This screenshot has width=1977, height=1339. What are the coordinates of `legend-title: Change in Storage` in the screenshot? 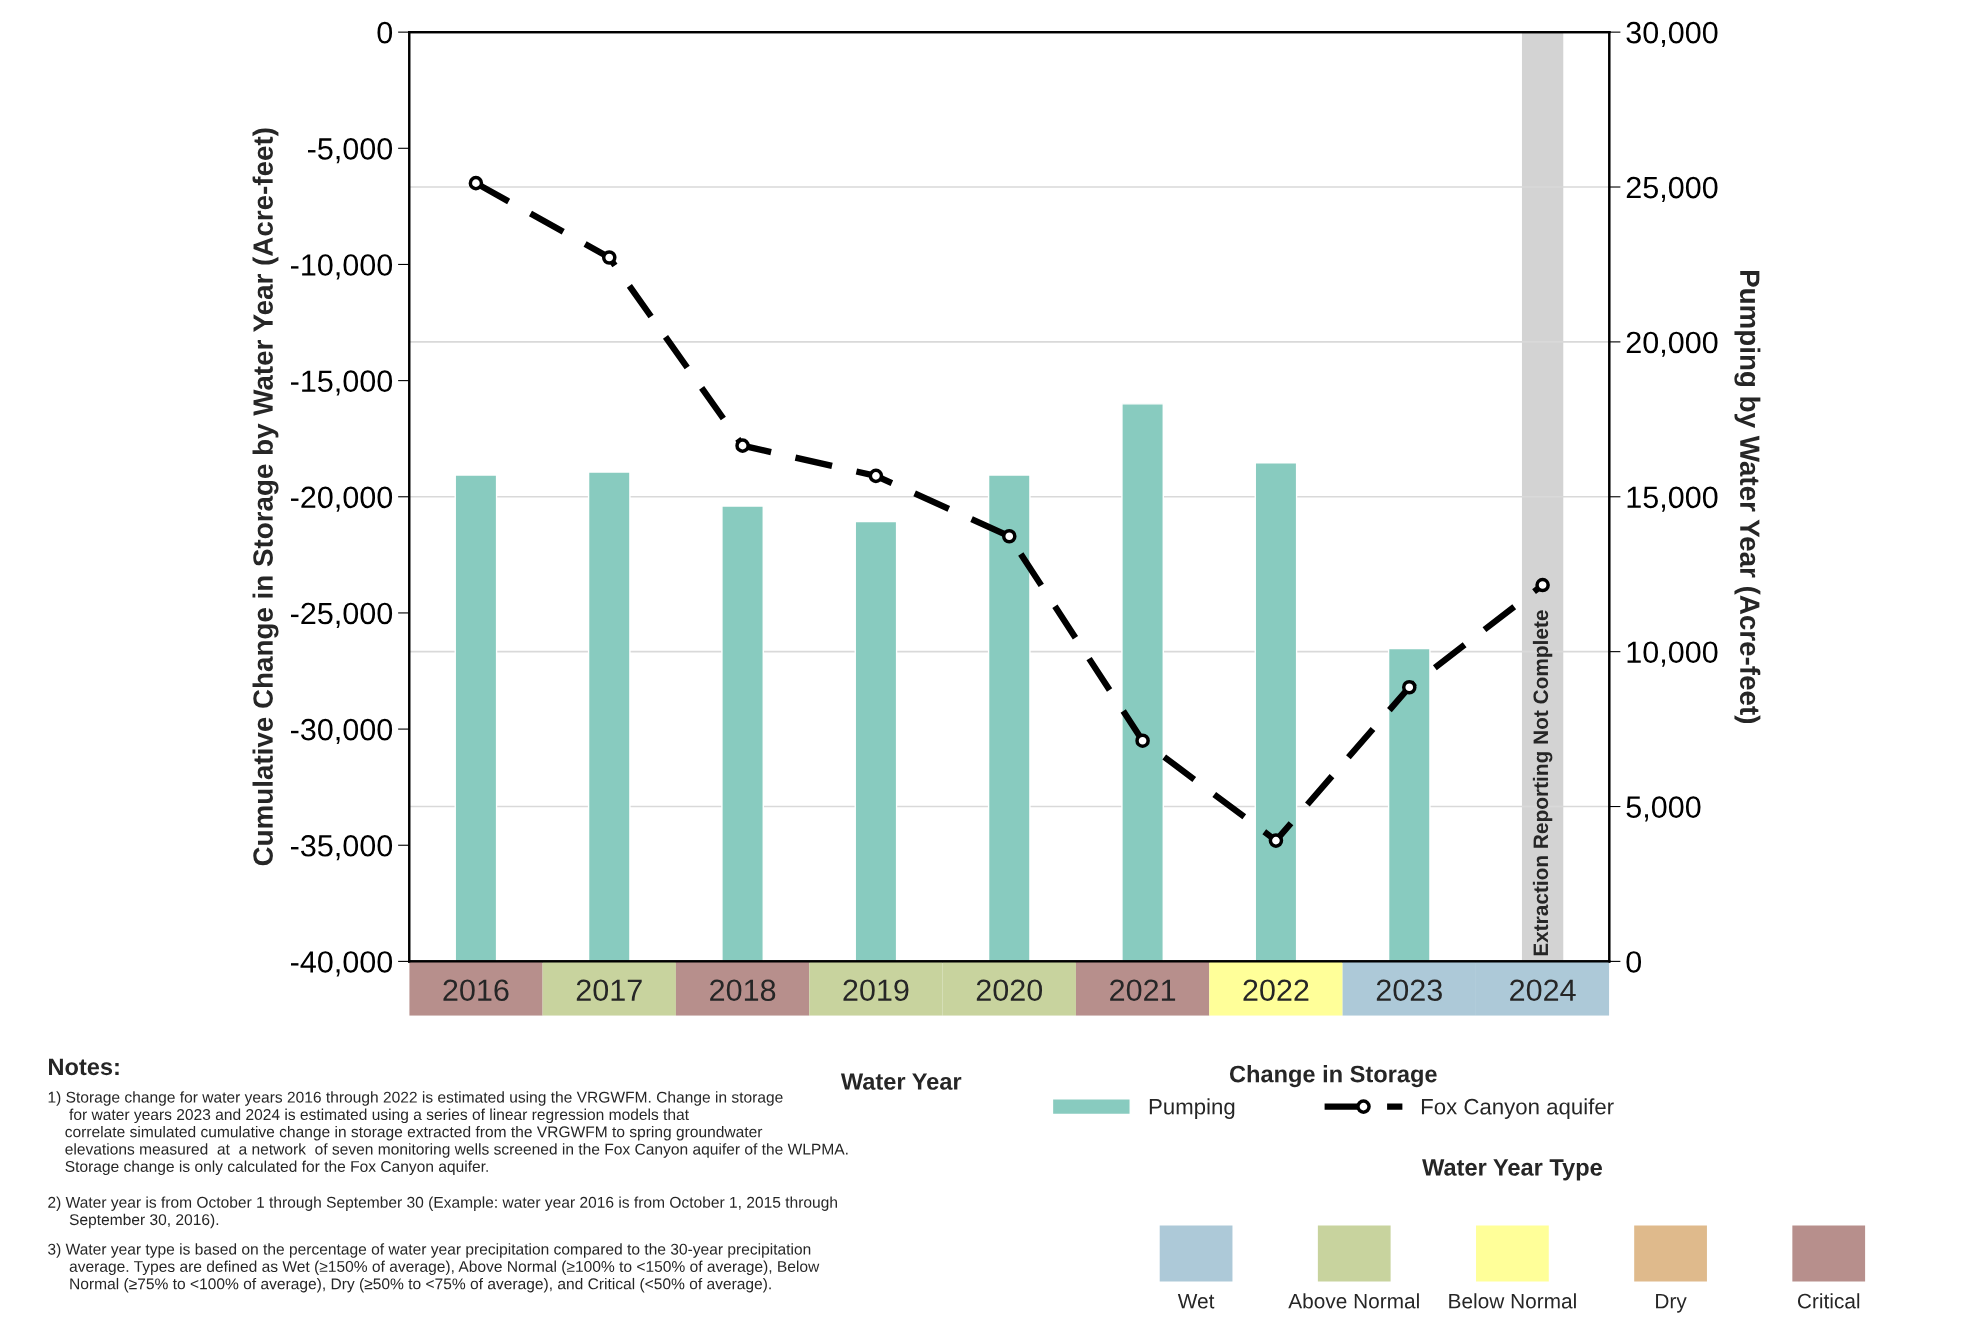 It's located at (1333, 1076).